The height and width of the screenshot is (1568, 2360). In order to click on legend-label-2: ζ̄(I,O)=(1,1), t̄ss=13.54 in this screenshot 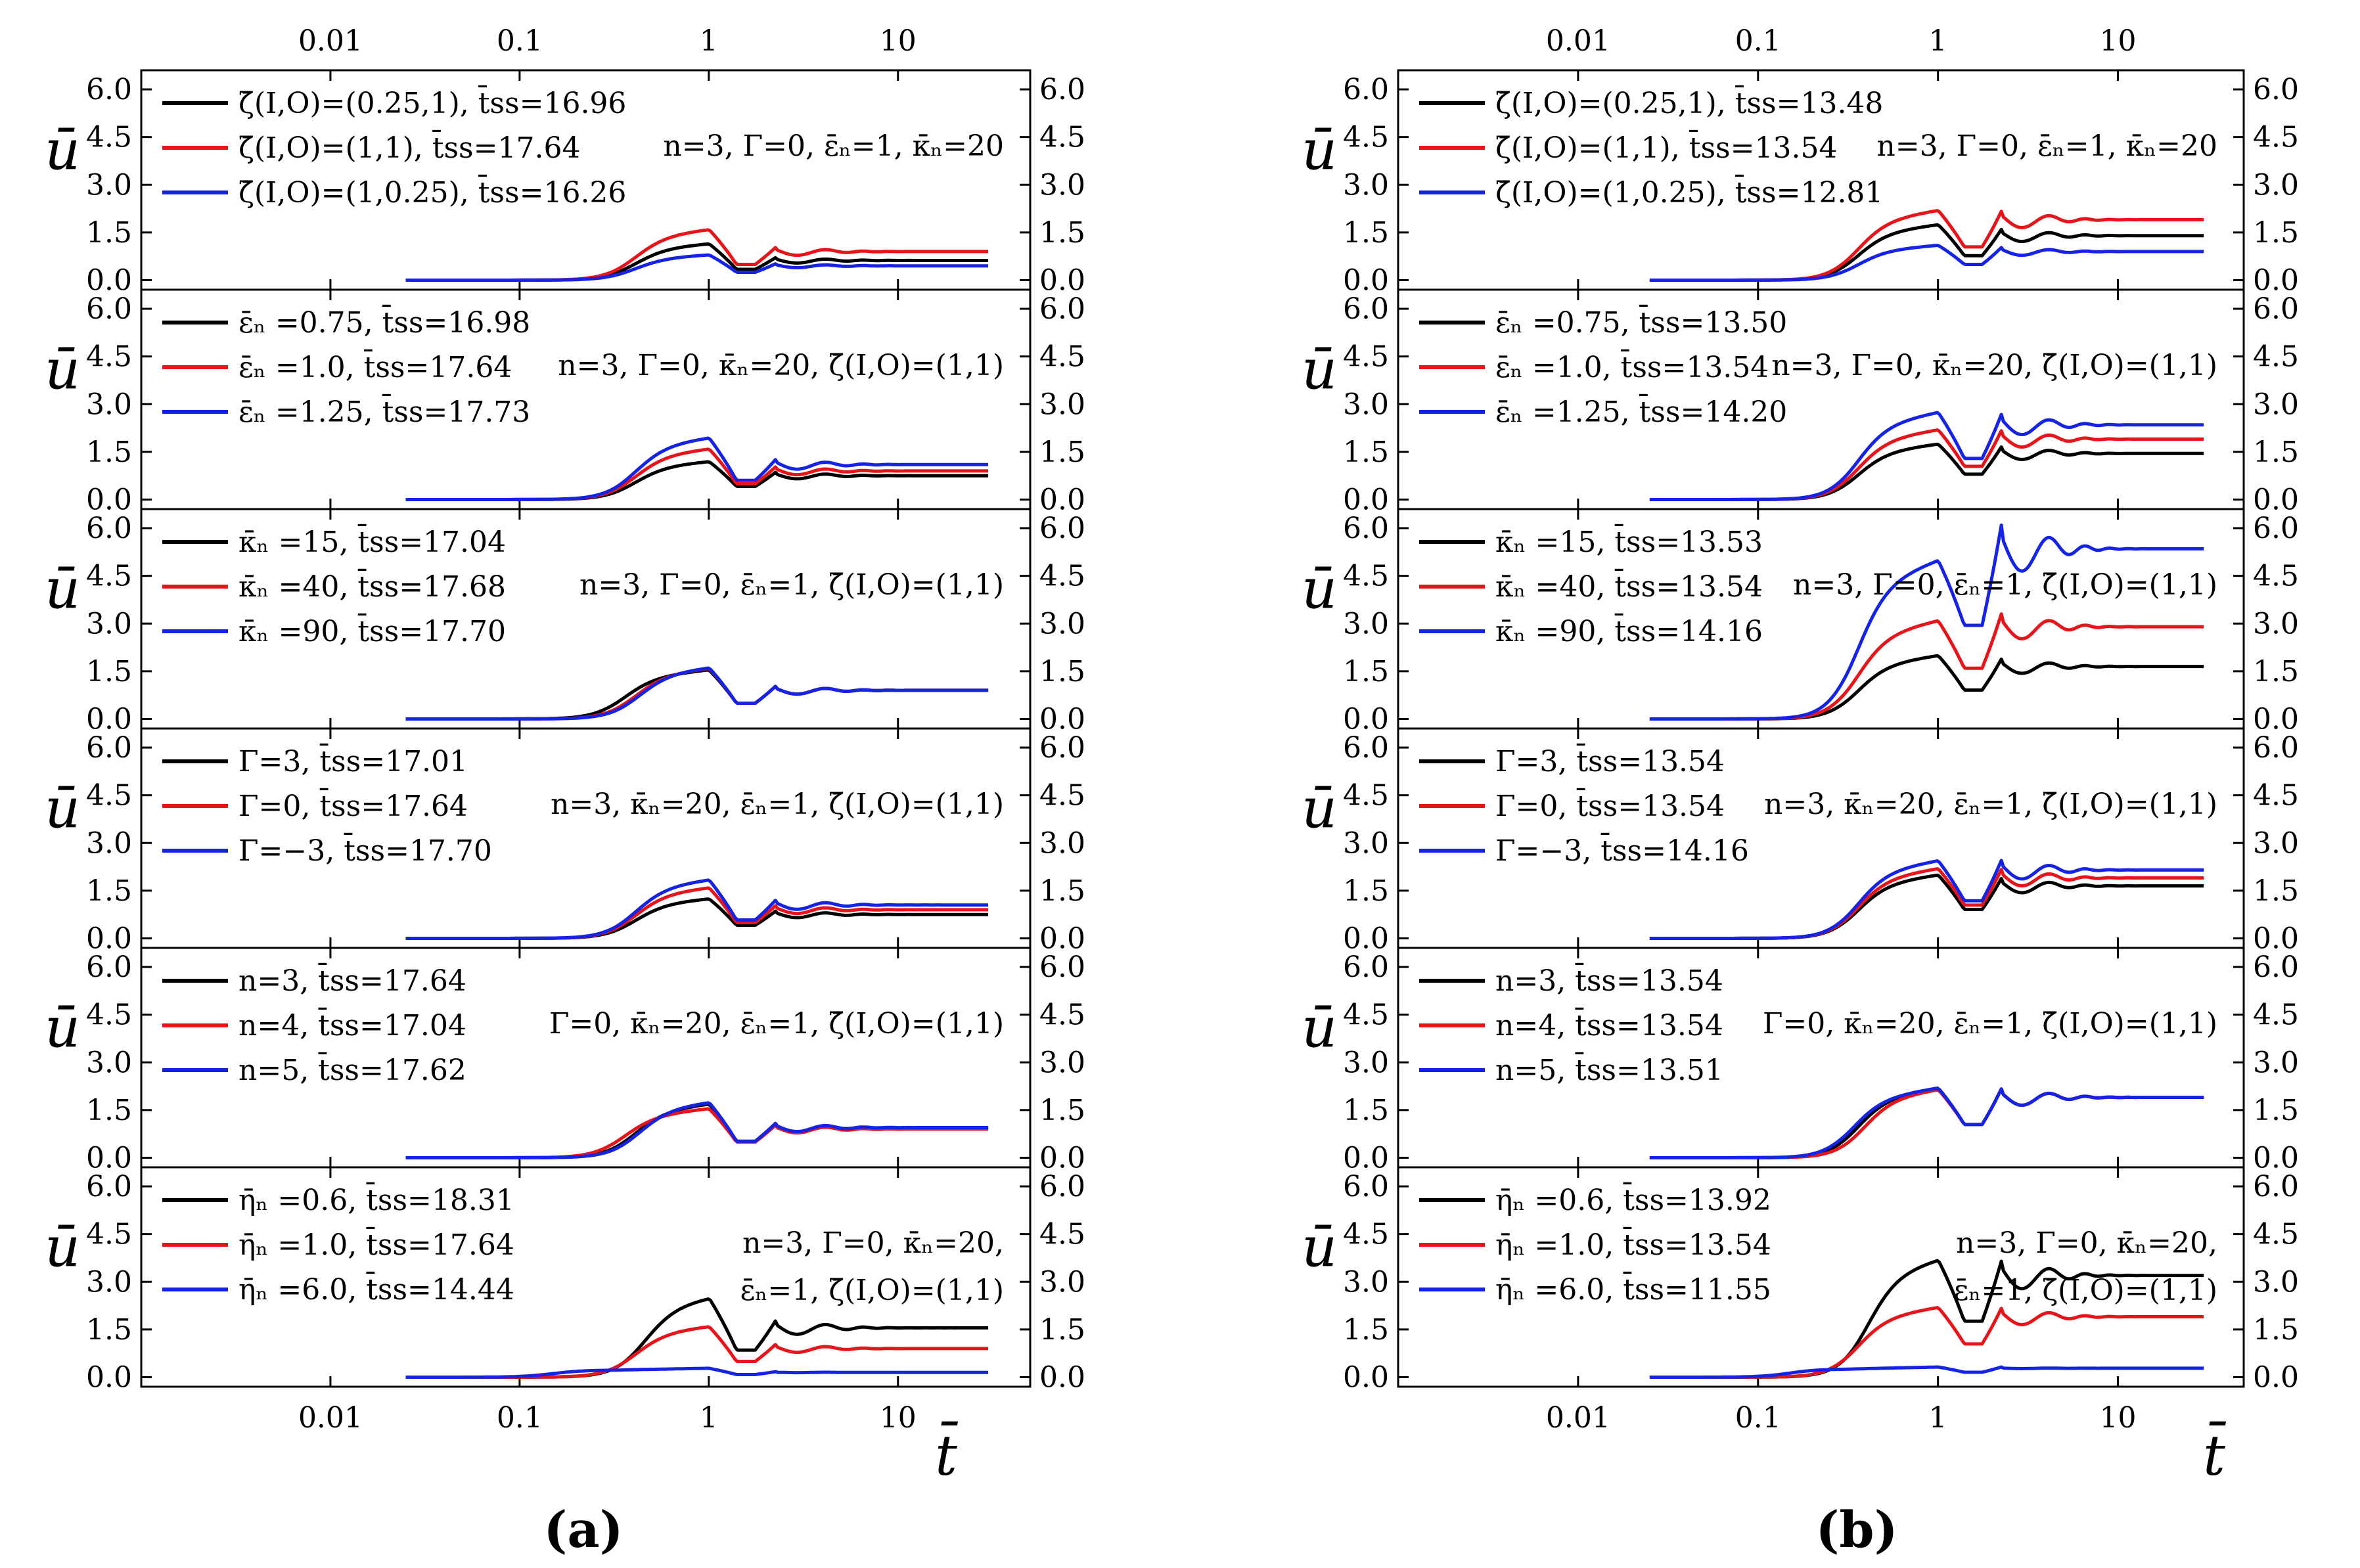, I will do `click(1666, 147)`.